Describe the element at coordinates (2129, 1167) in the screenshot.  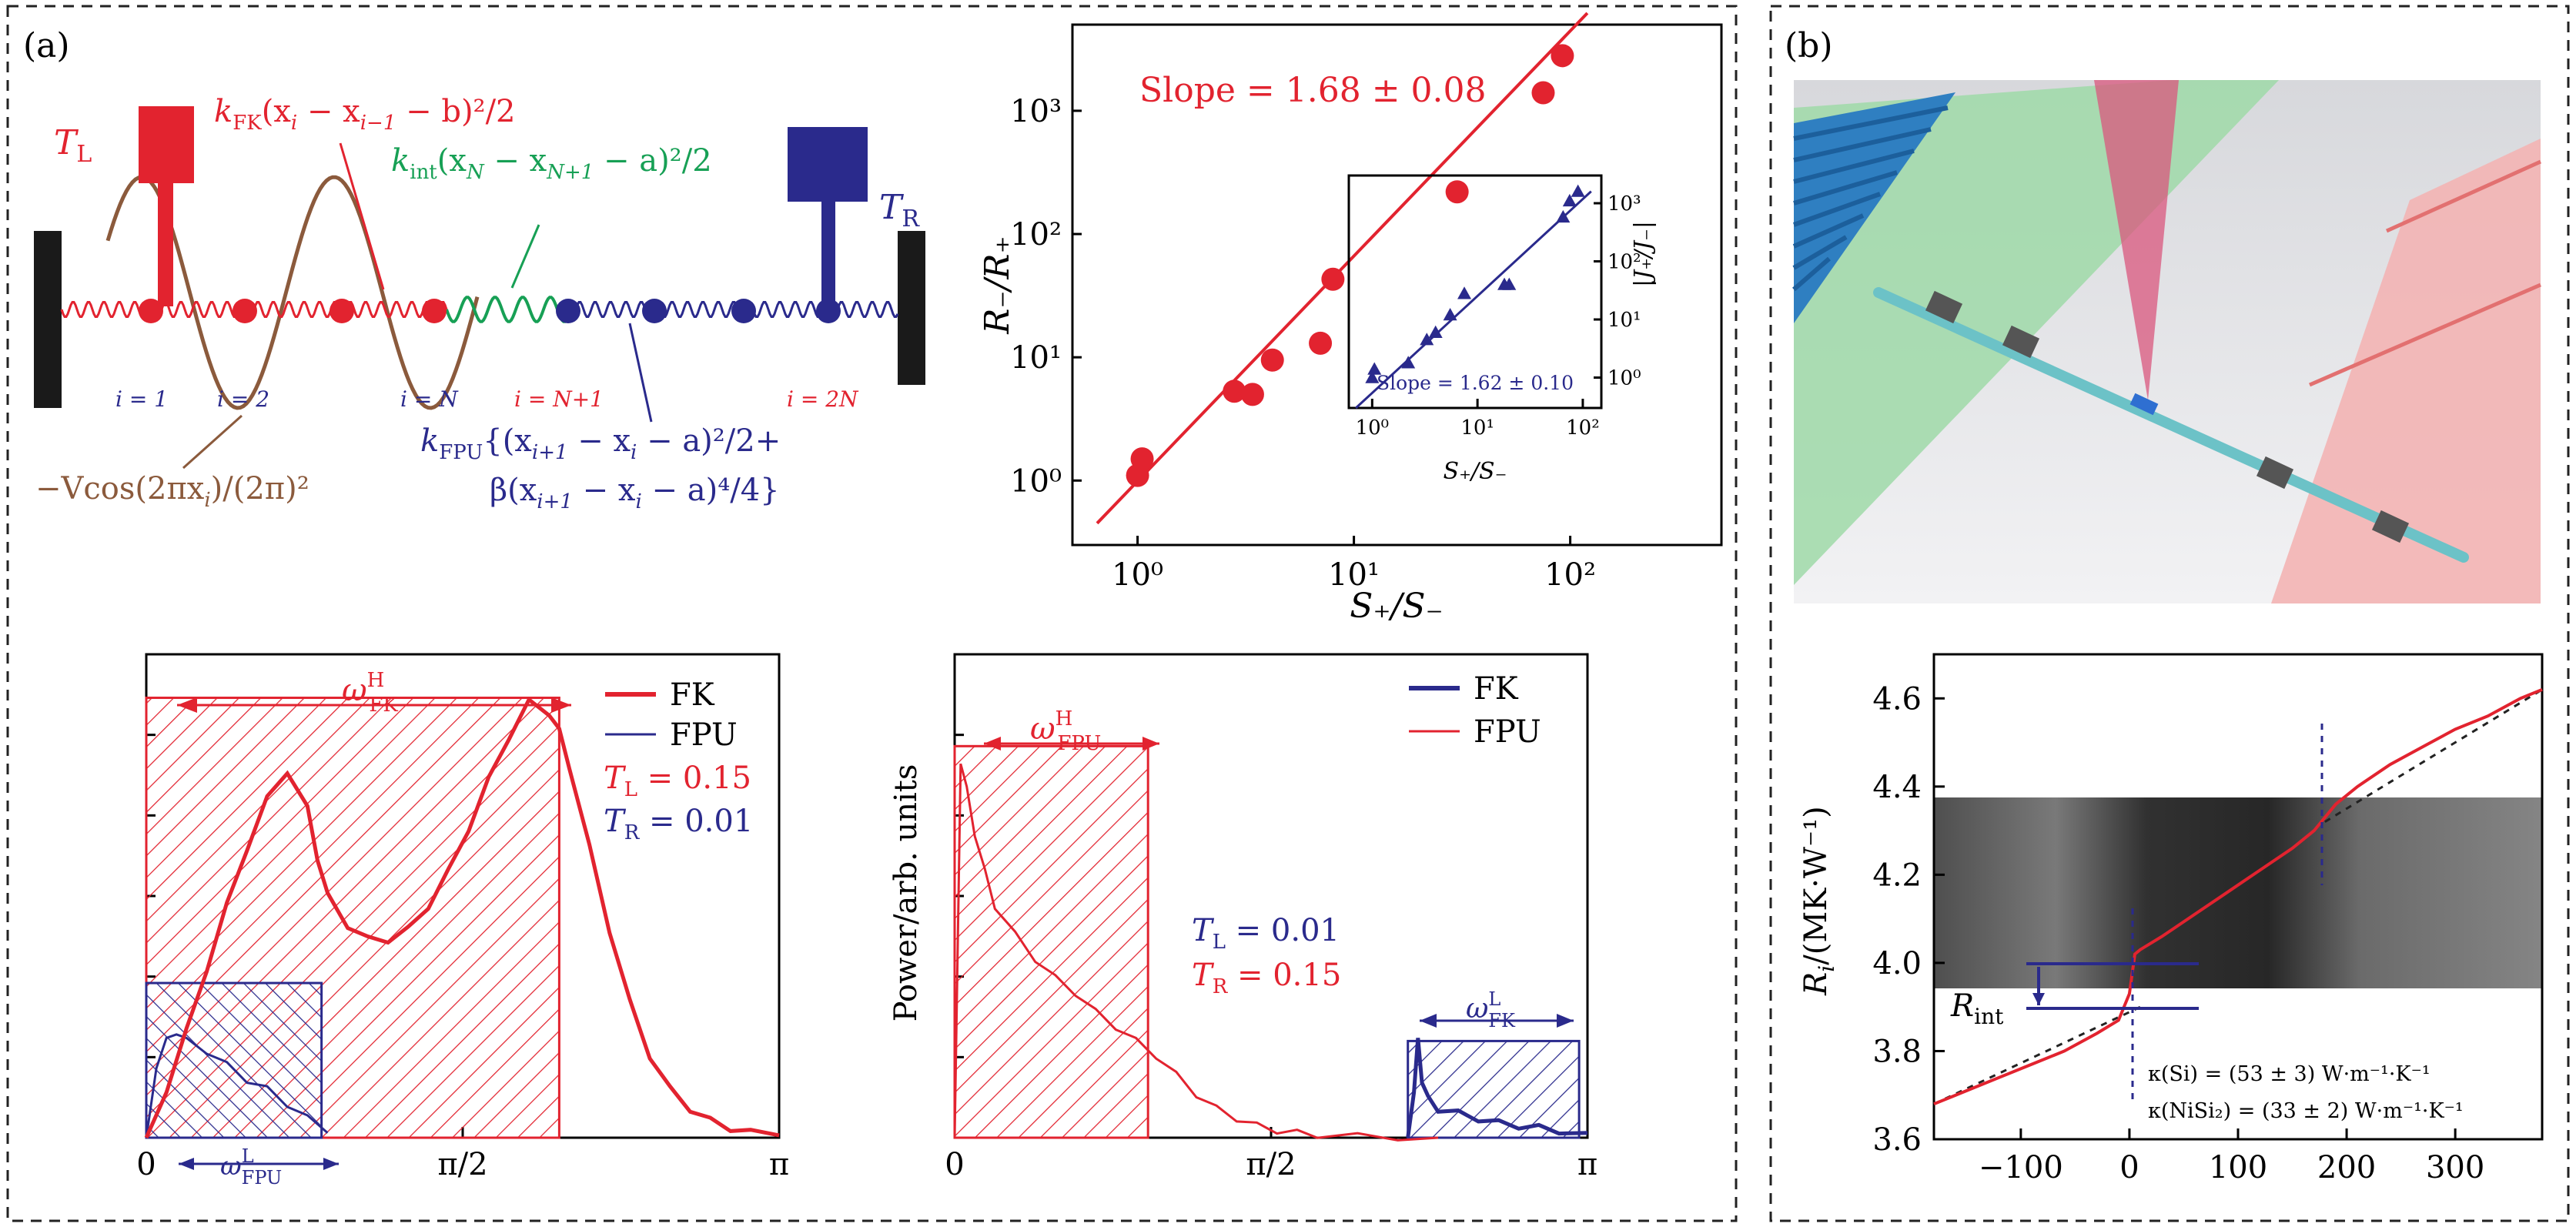
I see `res-xtick-label-1: 0` at that location.